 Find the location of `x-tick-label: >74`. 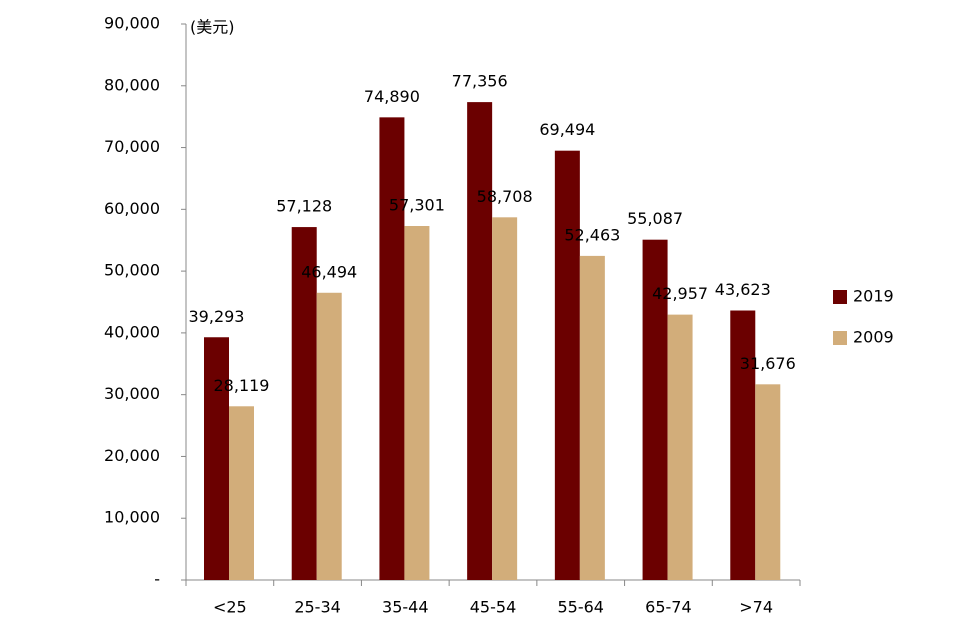

x-tick-label: >74 is located at coordinates (756, 607).